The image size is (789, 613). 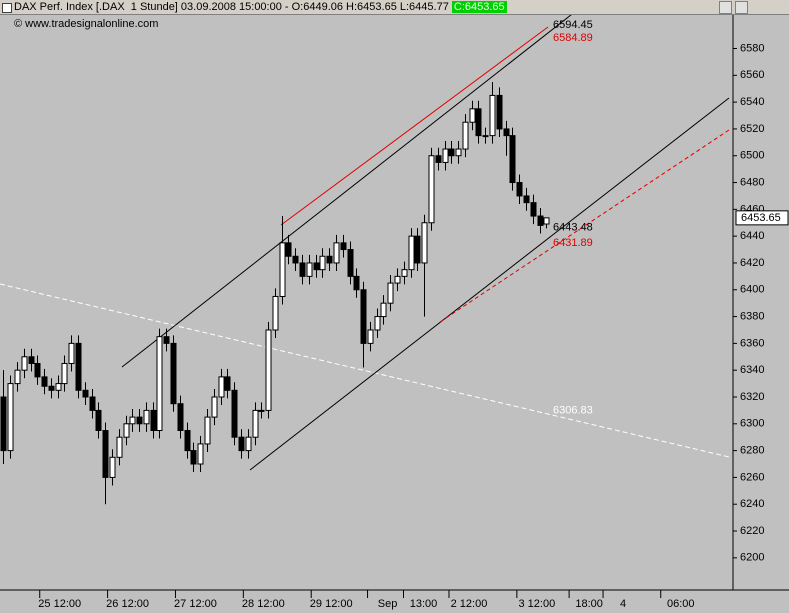 What do you see at coordinates (752, 477) in the screenshot?
I see `y-tick-label: 6260` at bounding box center [752, 477].